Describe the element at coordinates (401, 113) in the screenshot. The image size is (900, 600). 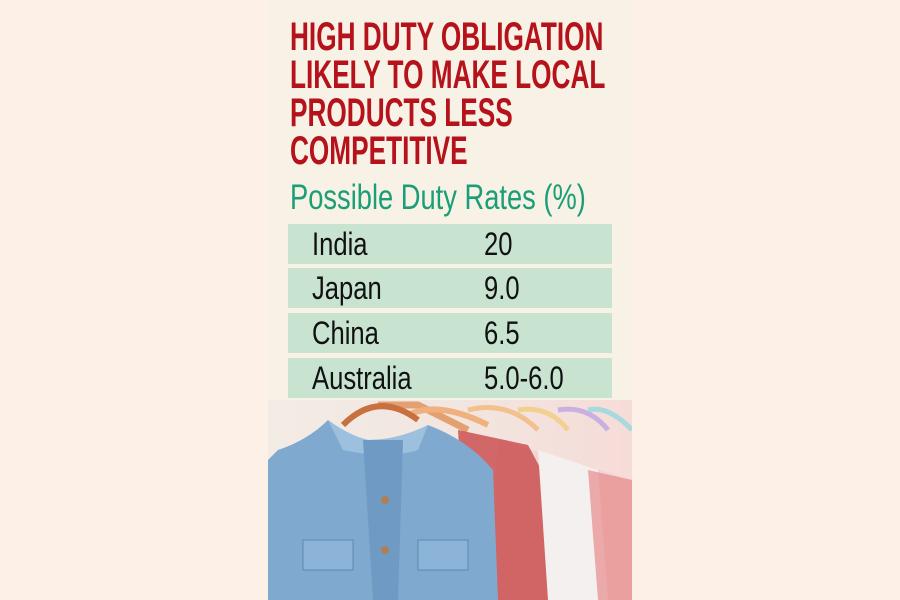
I see `headline-line: PRODUCTS LESS` at that location.